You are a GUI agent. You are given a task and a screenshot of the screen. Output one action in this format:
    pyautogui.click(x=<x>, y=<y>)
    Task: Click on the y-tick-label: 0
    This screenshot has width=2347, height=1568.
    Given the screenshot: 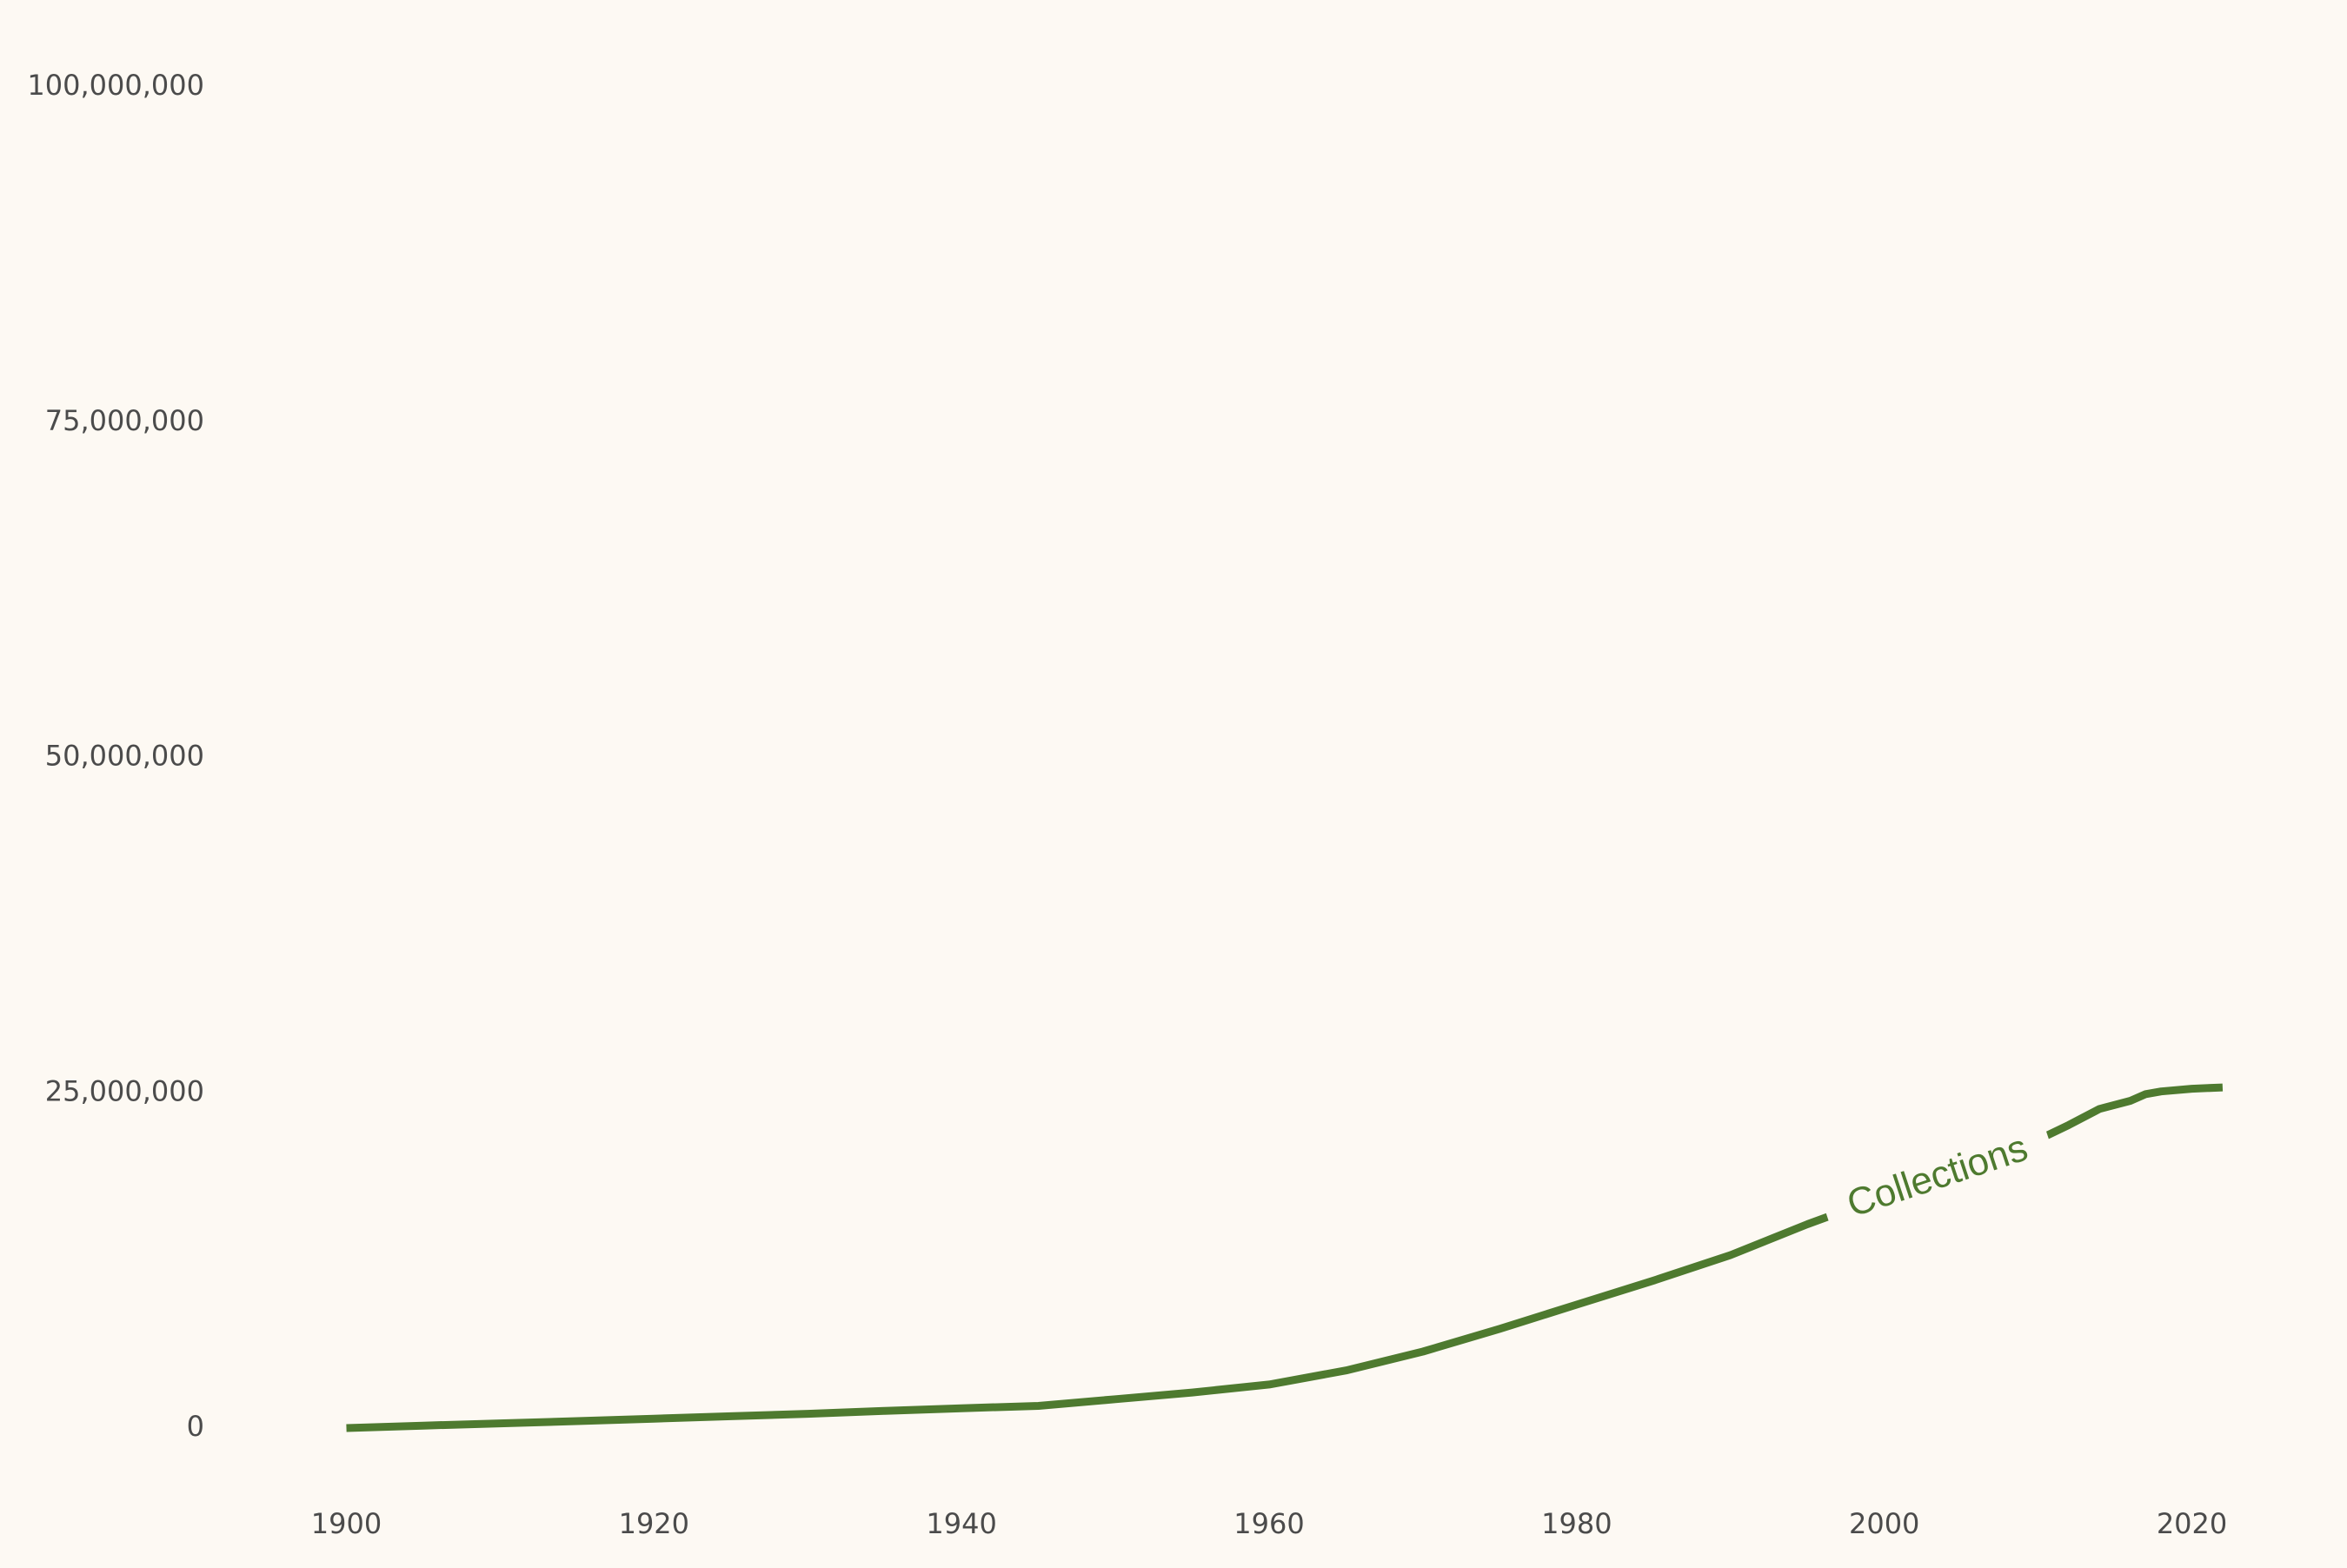 What is the action you would take?
    pyautogui.click(x=195, y=1426)
    